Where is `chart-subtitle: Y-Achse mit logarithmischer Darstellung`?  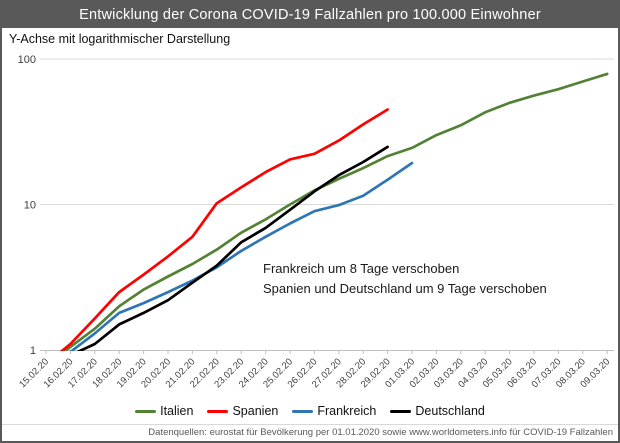 chart-subtitle: Y-Achse mit logarithmischer Darstellung is located at coordinates (120, 39).